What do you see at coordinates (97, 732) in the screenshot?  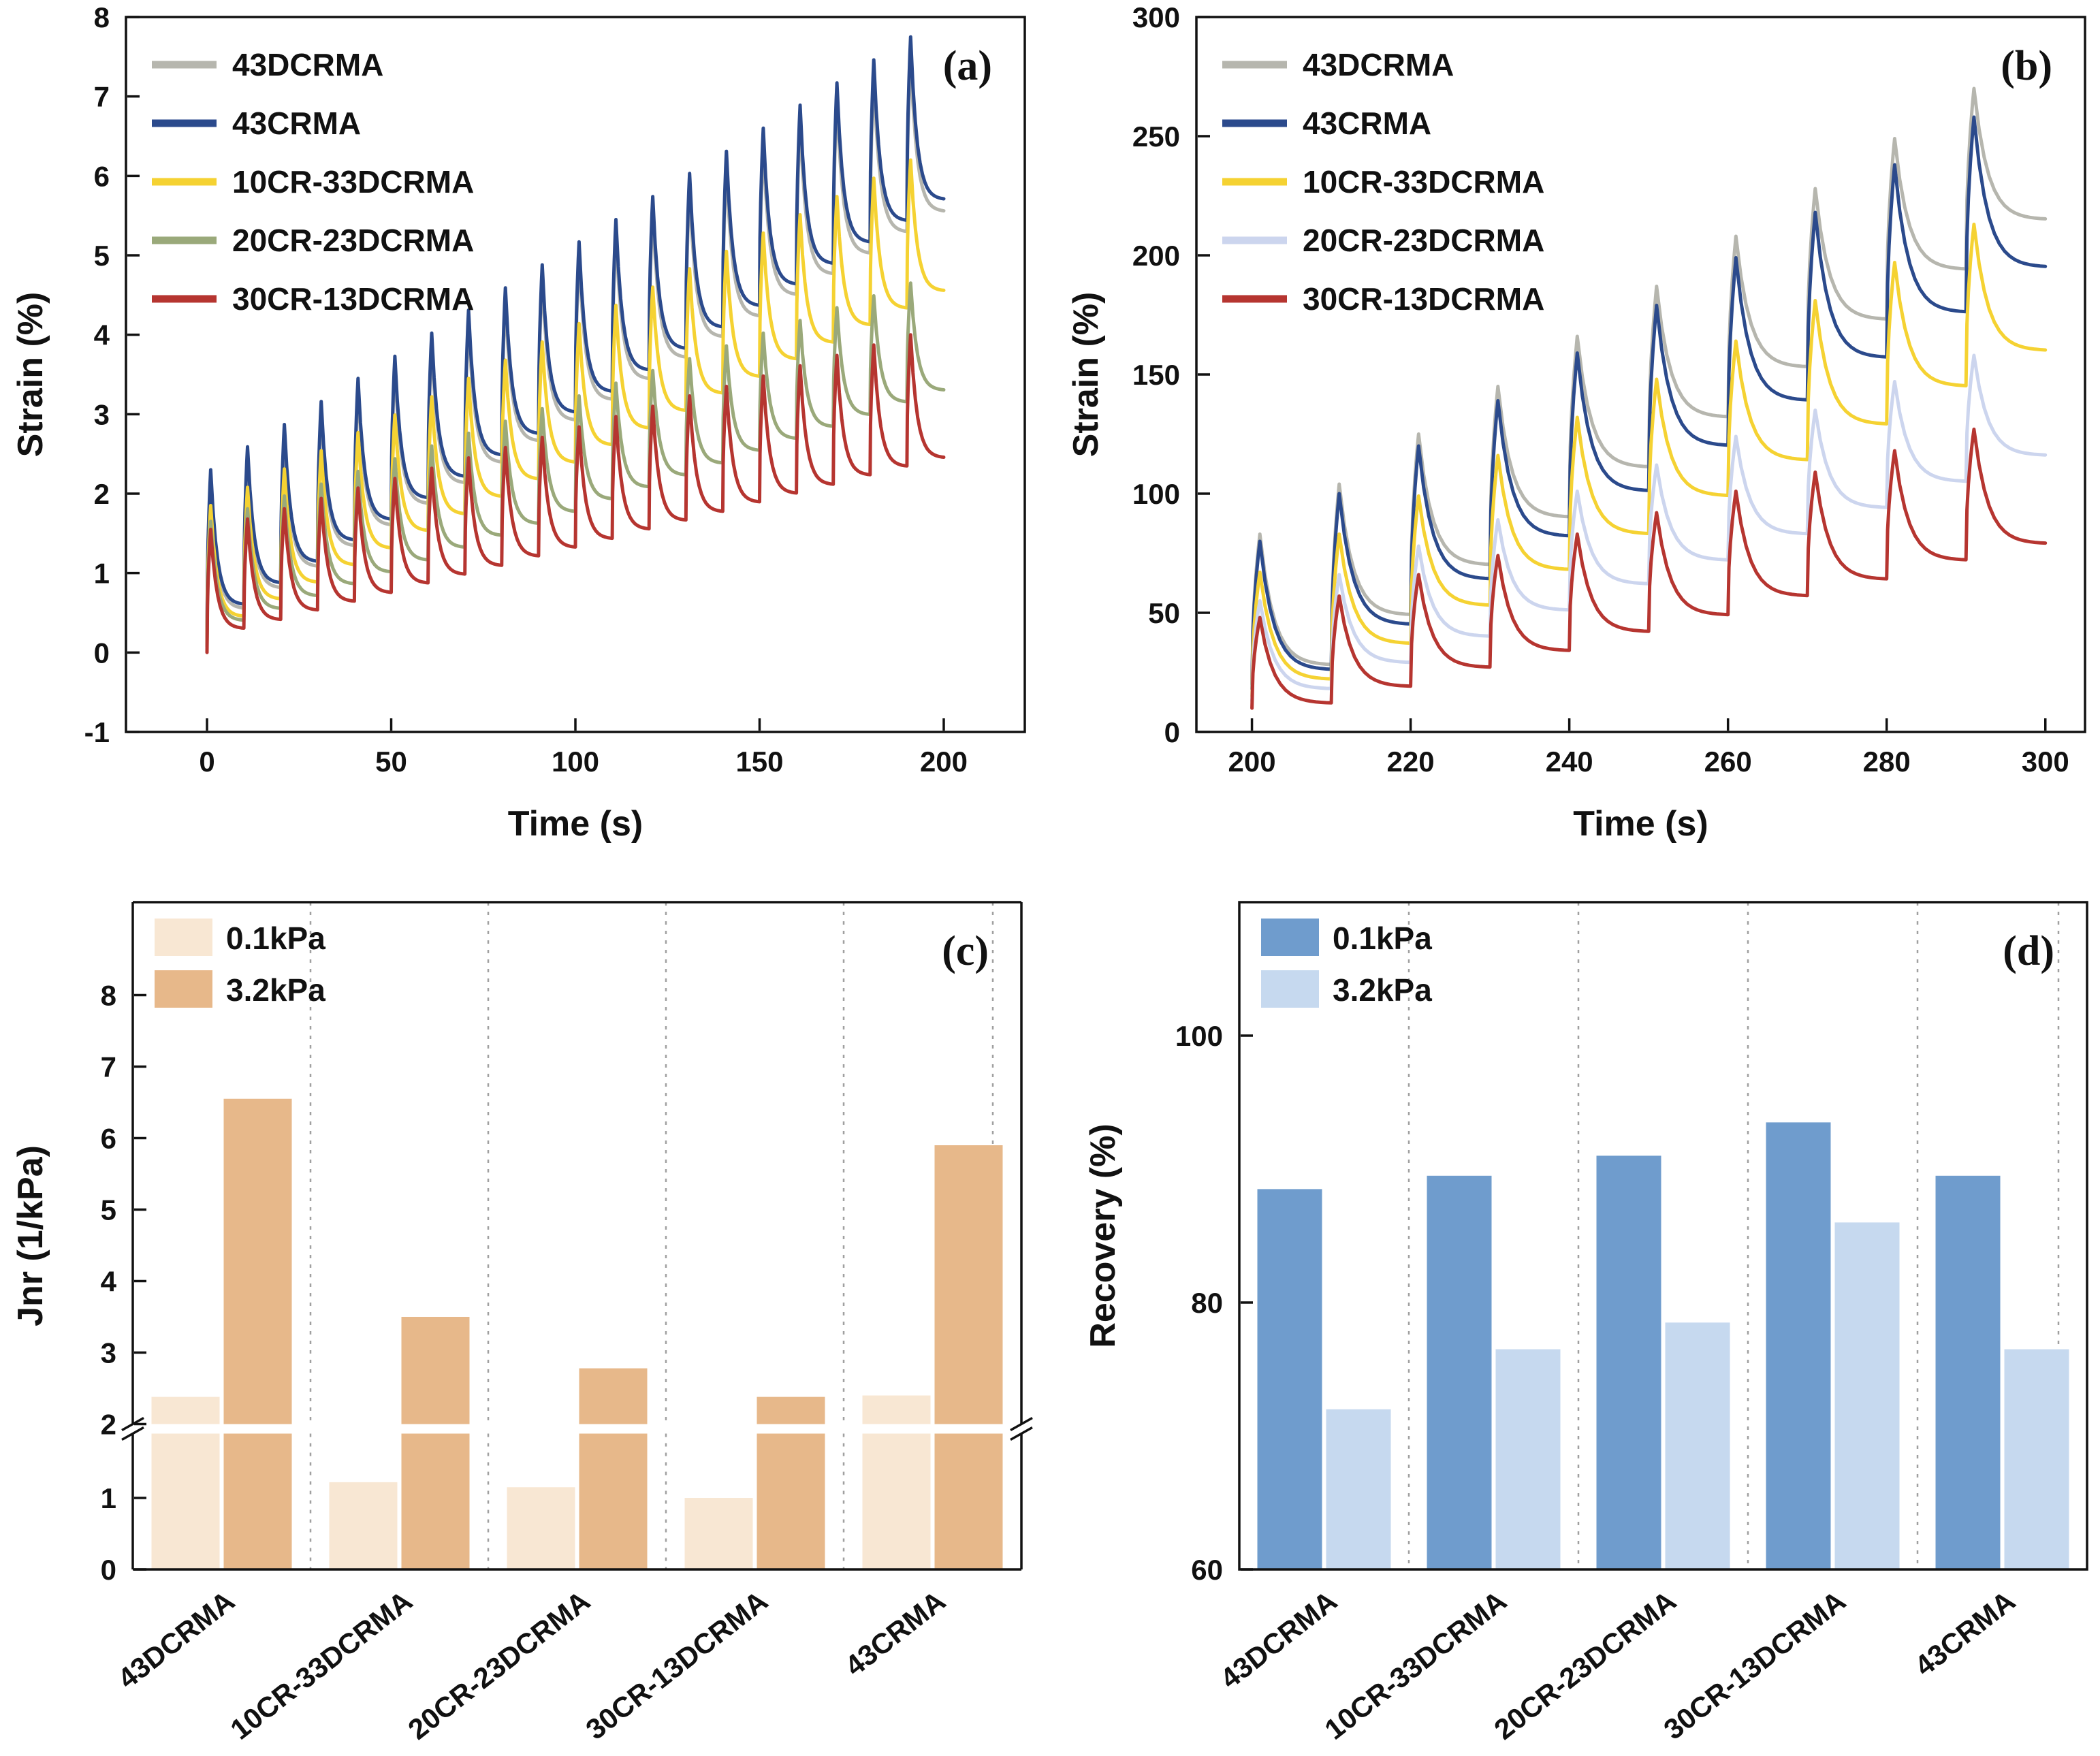 I see `svg-text: -1` at bounding box center [97, 732].